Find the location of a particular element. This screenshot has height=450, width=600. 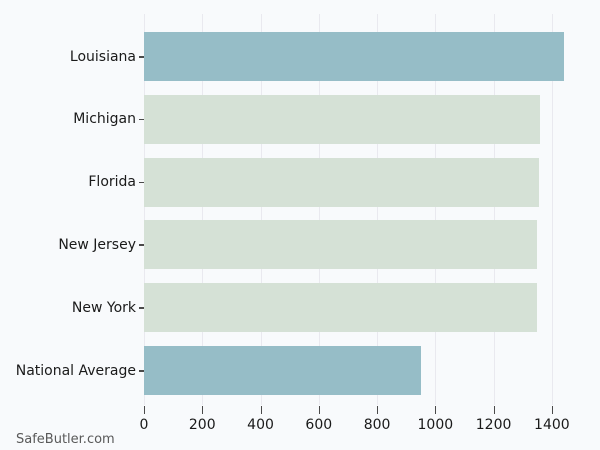

bar-new-jersey is located at coordinates (340, 245).